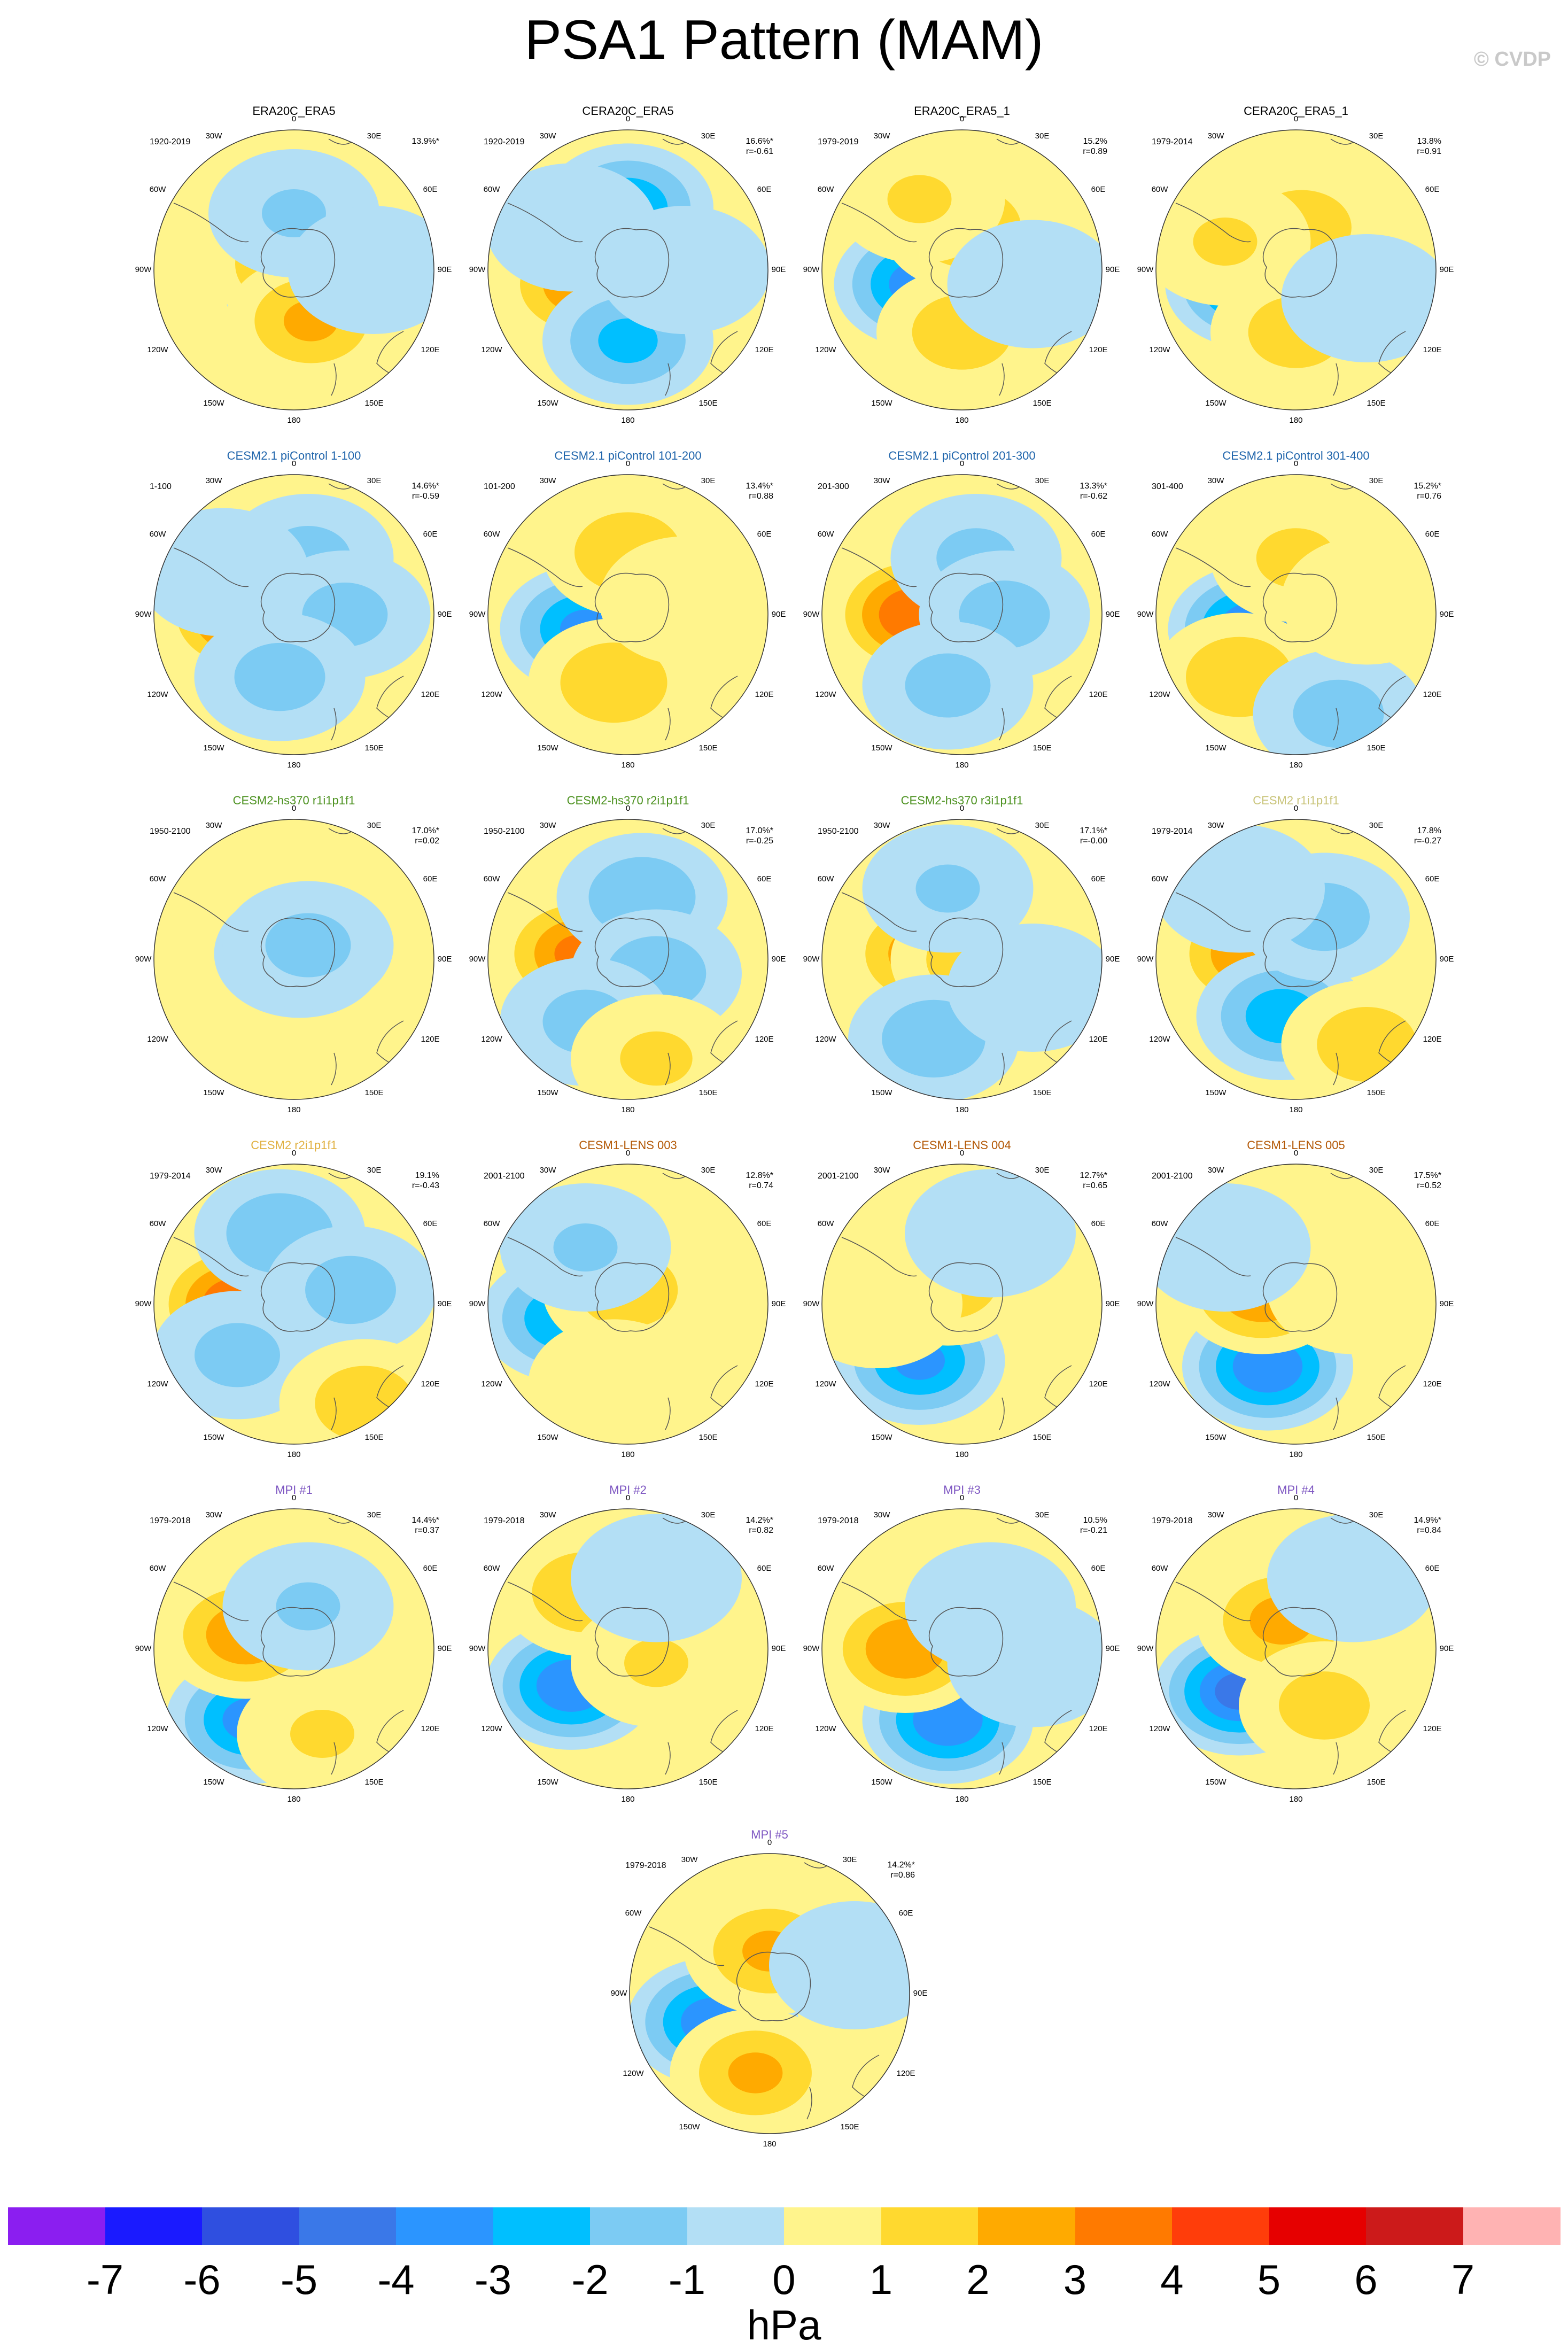 Image resolution: width=1568 pixels, height=2349 pixels. Describe the element at coordinates (1427, 1180) in the screenshot. I see `panel-stats: 17.5%* r=0.52` at that location.